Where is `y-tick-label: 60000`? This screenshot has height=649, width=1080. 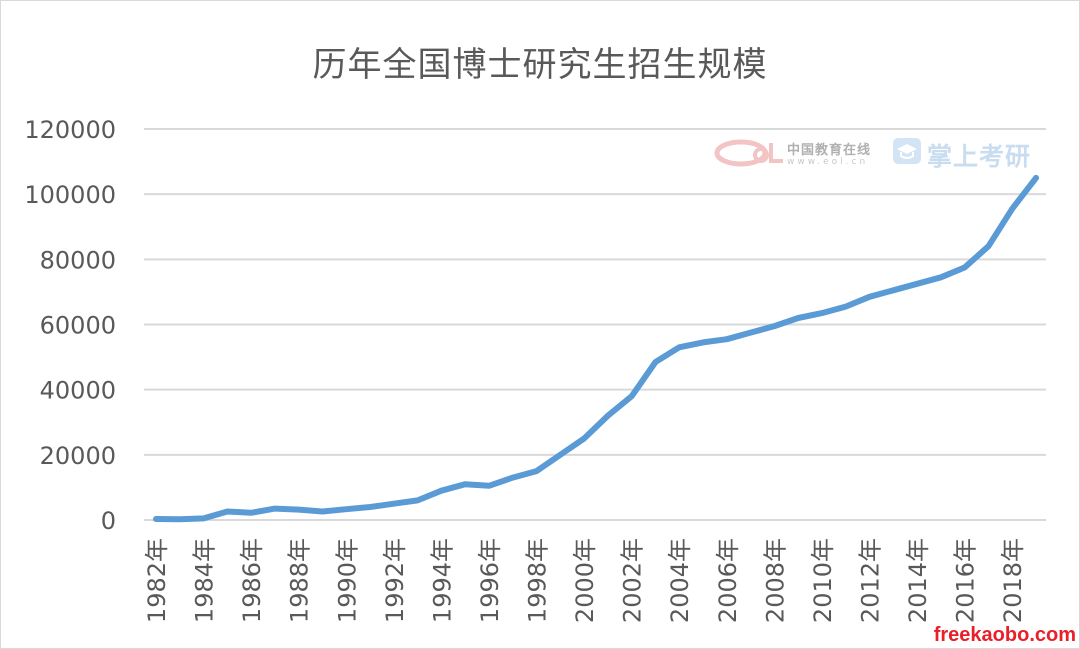
y-tick-label: 60000 is located at coordinates (78, 326).